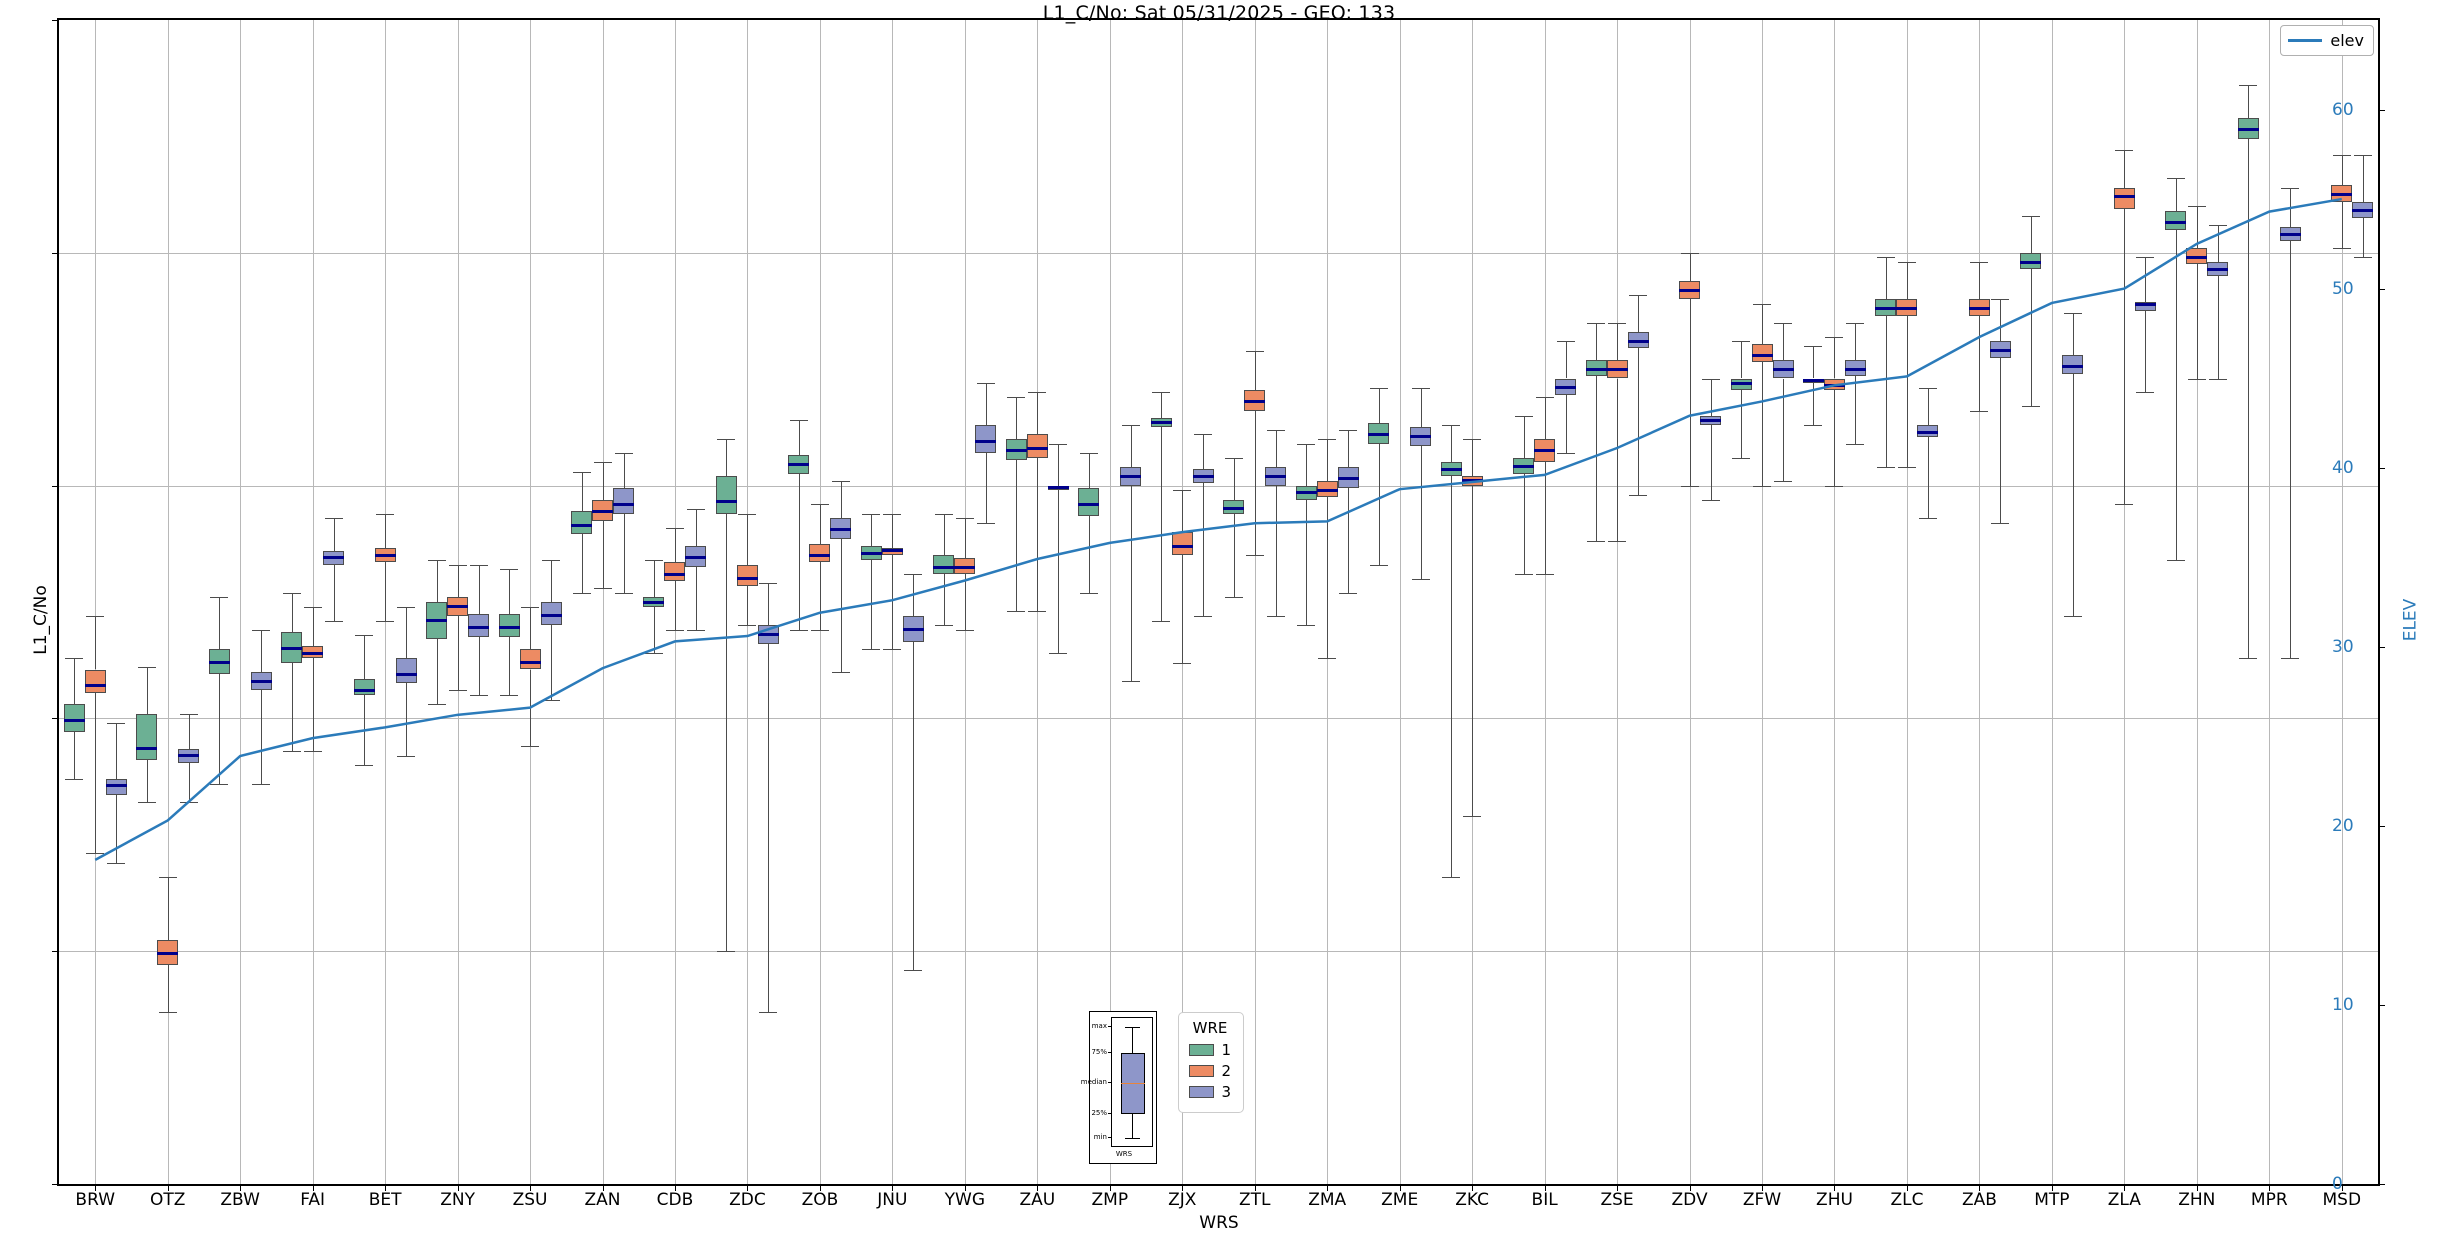 The width and height of the screenshot is (2438, 1240). Describe the element at coordinates (1132, 1027) in the screenshot. I see `guide-cap-max` at that location.